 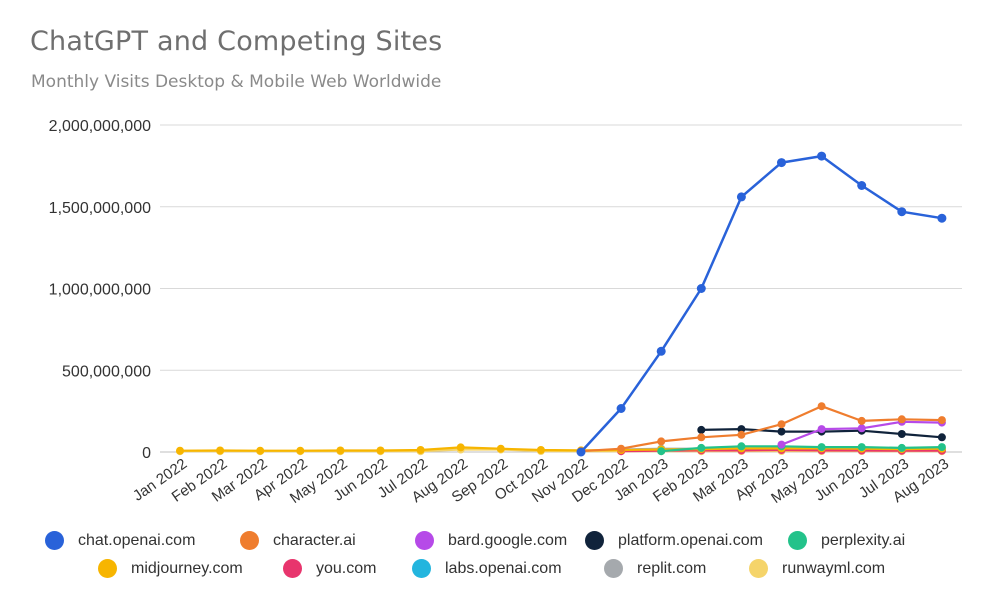 I want to click on y-tick-label: 2,000,000,000, so click(x=100, y=126).